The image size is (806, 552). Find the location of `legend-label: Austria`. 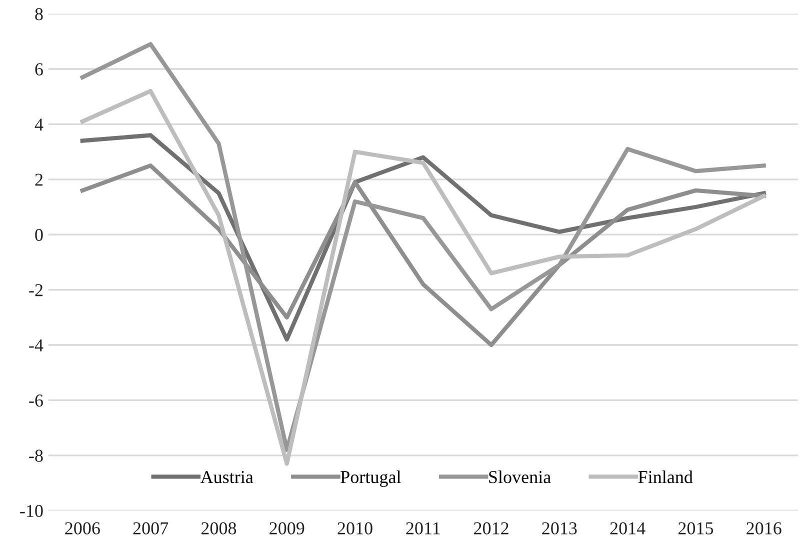

legend-label: Austria is located at coordinates (227, 477).